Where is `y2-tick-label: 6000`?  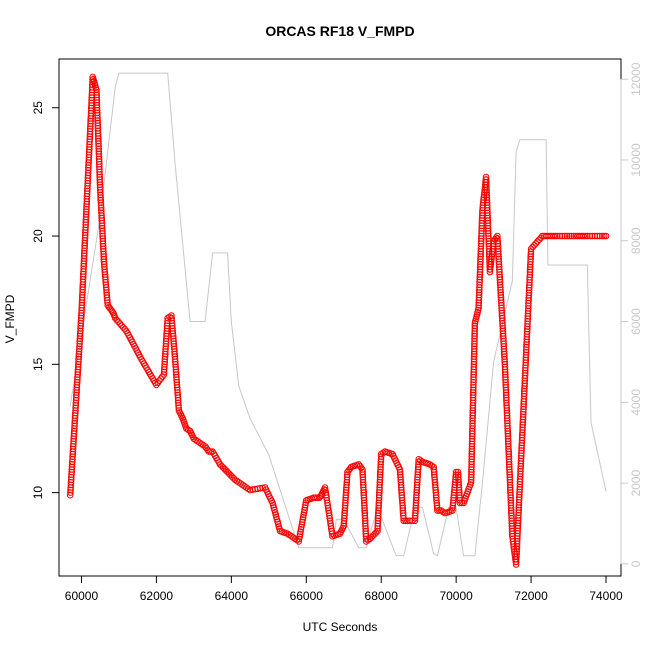
y2-tick-label: 6000 is located at coordinates (636, 321).